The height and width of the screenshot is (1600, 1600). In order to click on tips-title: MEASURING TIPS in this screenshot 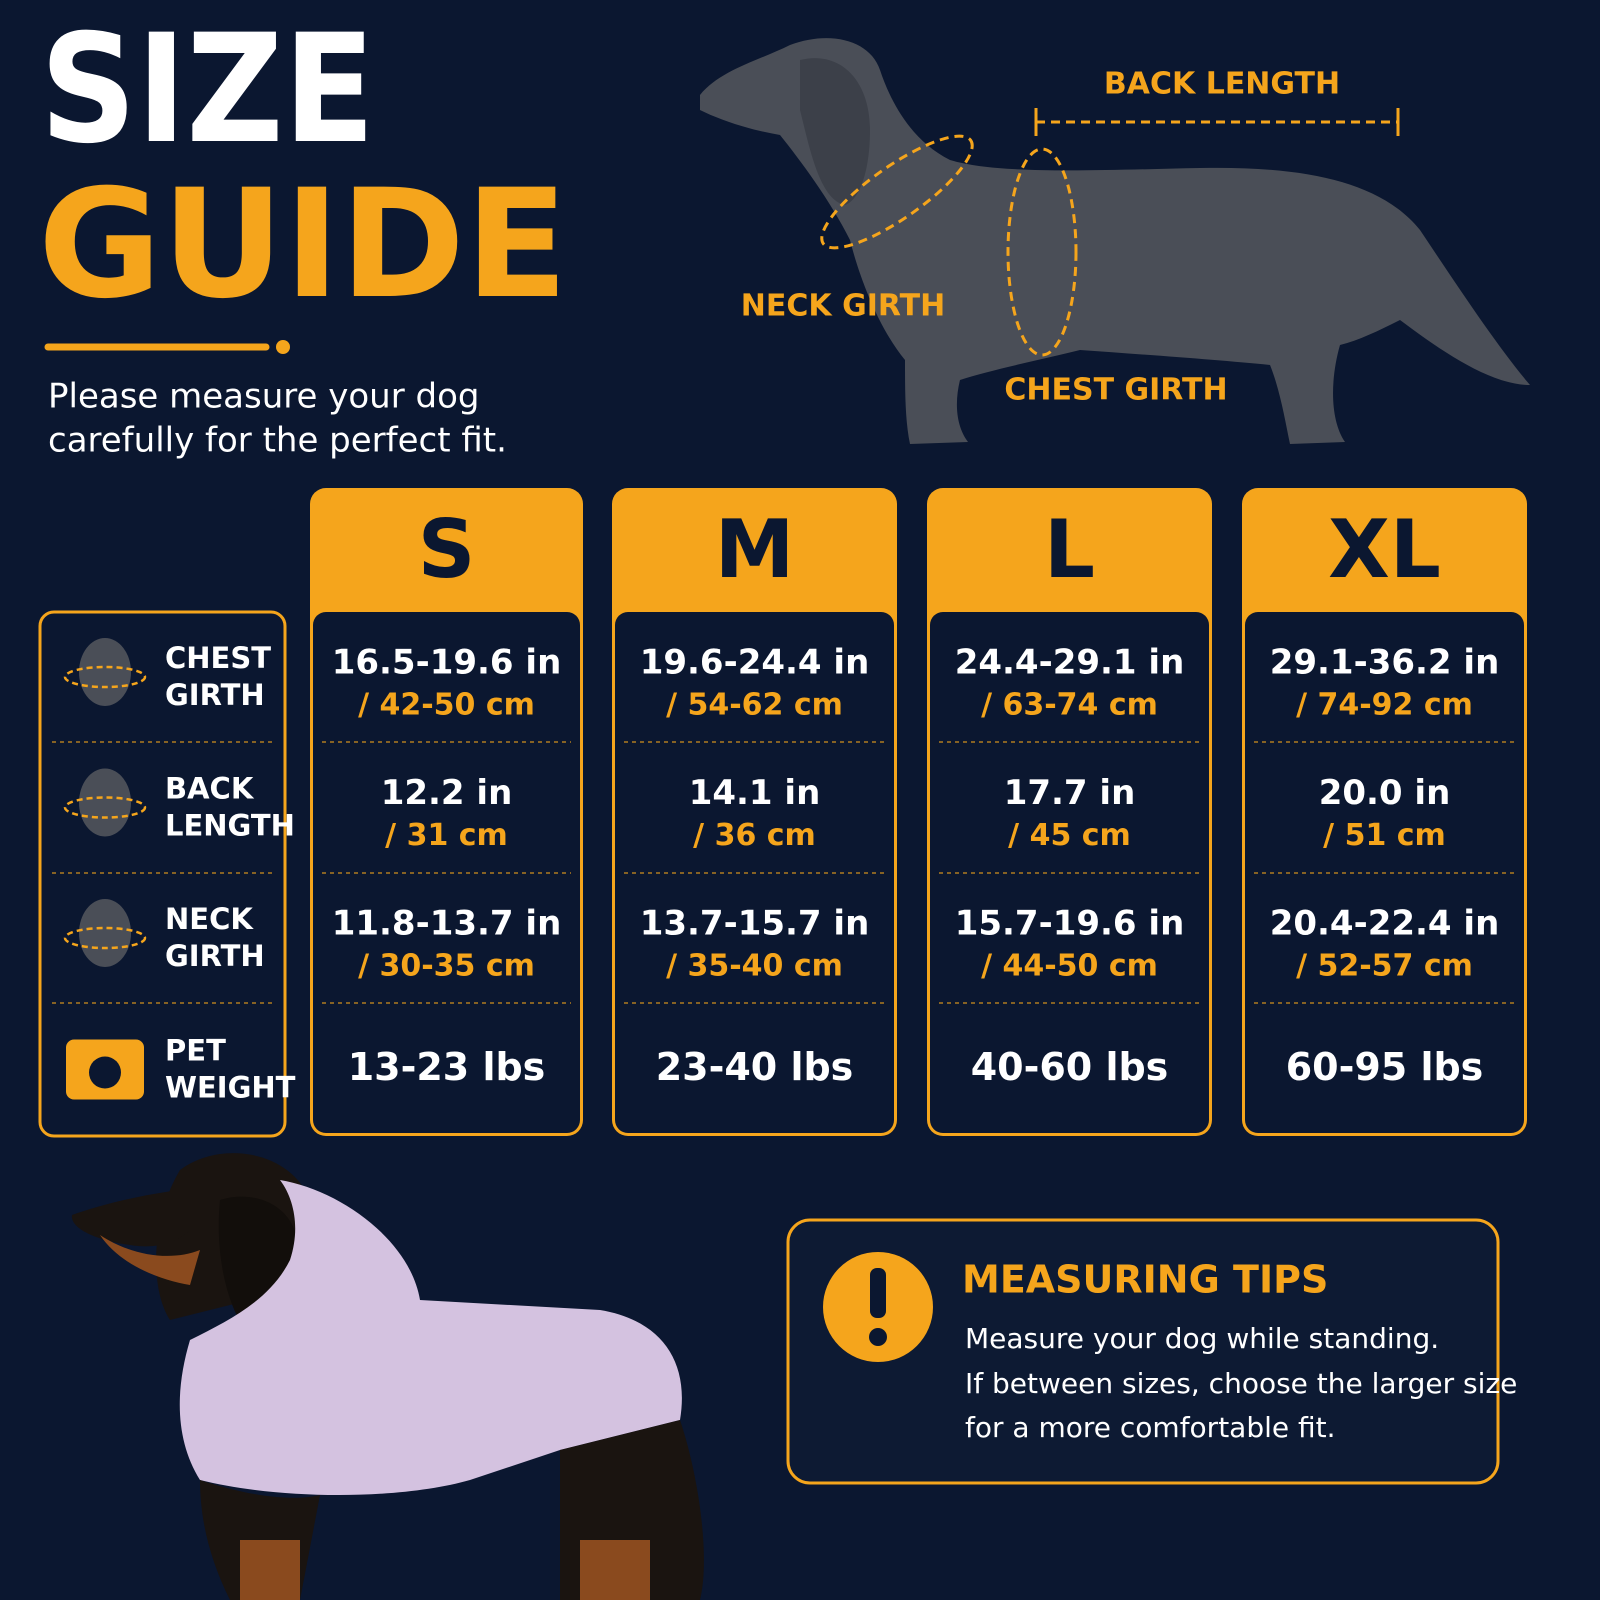, I will do `click(1145, 1280)`.